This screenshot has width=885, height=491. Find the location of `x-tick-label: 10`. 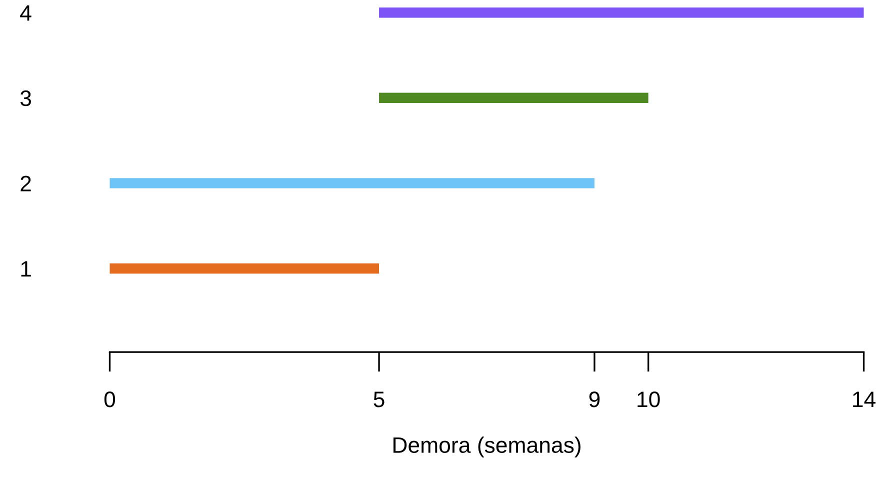

x-tick-label: 10 is located at coordinates (649, 400).